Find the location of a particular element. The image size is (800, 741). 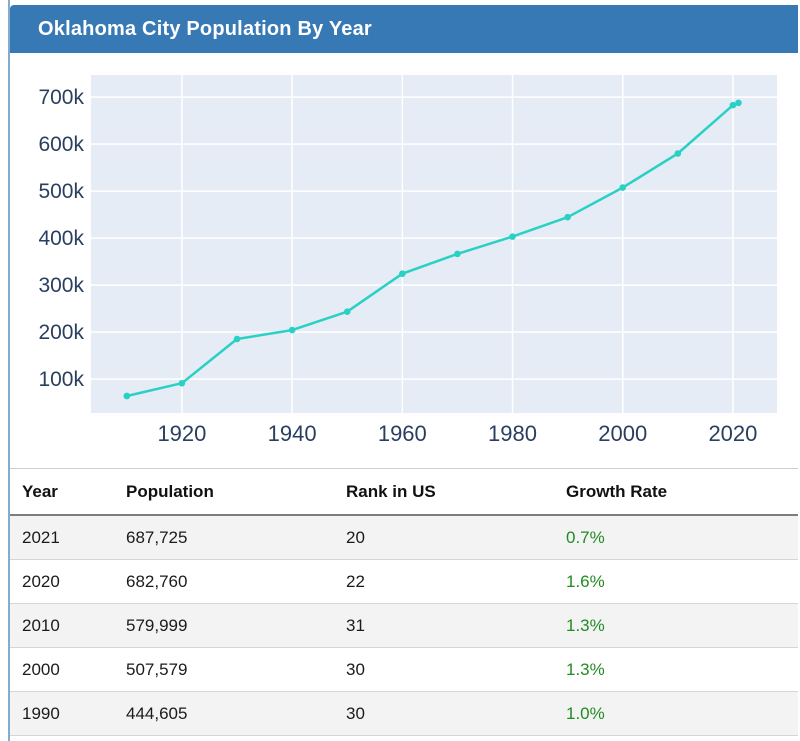

year-cell: 2010 is located at coordinates (62, 625).